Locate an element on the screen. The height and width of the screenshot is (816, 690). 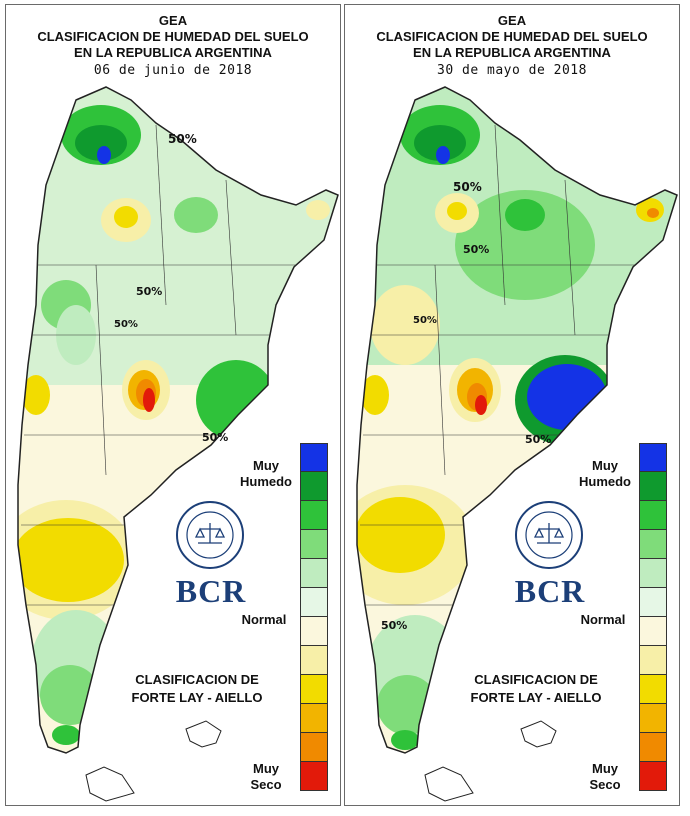
map-date: 06 de junio de 2018 is located at coordinates (173, 70).